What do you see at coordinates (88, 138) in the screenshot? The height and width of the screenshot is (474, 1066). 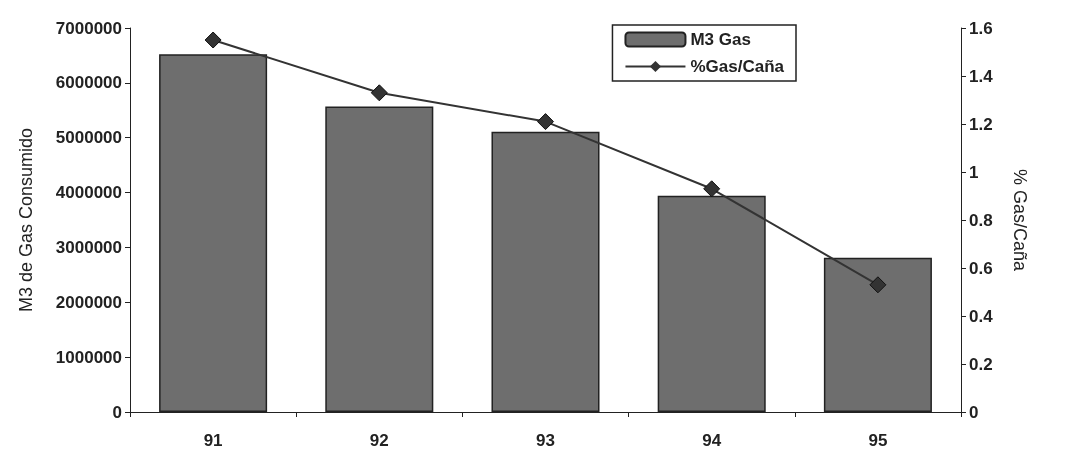 I see `y-tick-label: 5000000` at bounding box center [88, 138].